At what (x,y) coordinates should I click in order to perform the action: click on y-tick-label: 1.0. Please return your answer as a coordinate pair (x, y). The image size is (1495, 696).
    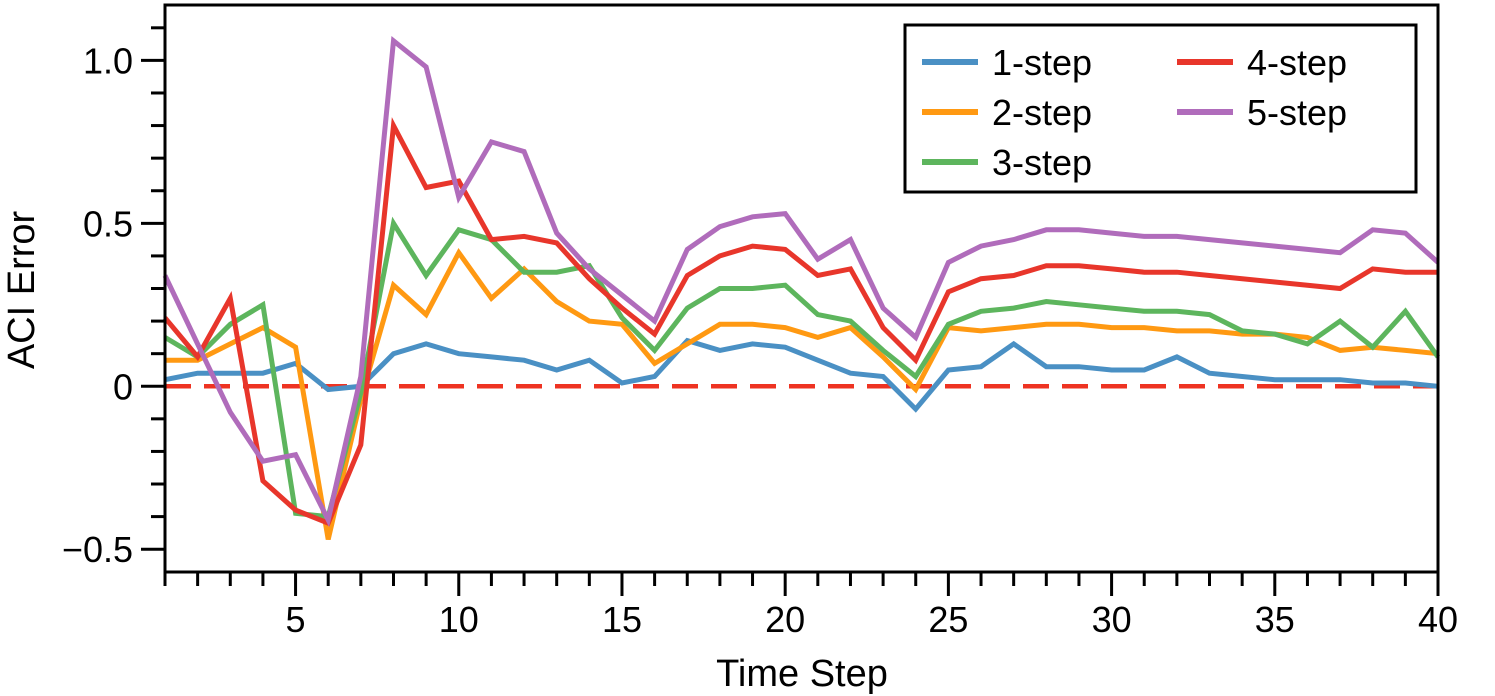
    Looking at the image, I should click on (108, 60).